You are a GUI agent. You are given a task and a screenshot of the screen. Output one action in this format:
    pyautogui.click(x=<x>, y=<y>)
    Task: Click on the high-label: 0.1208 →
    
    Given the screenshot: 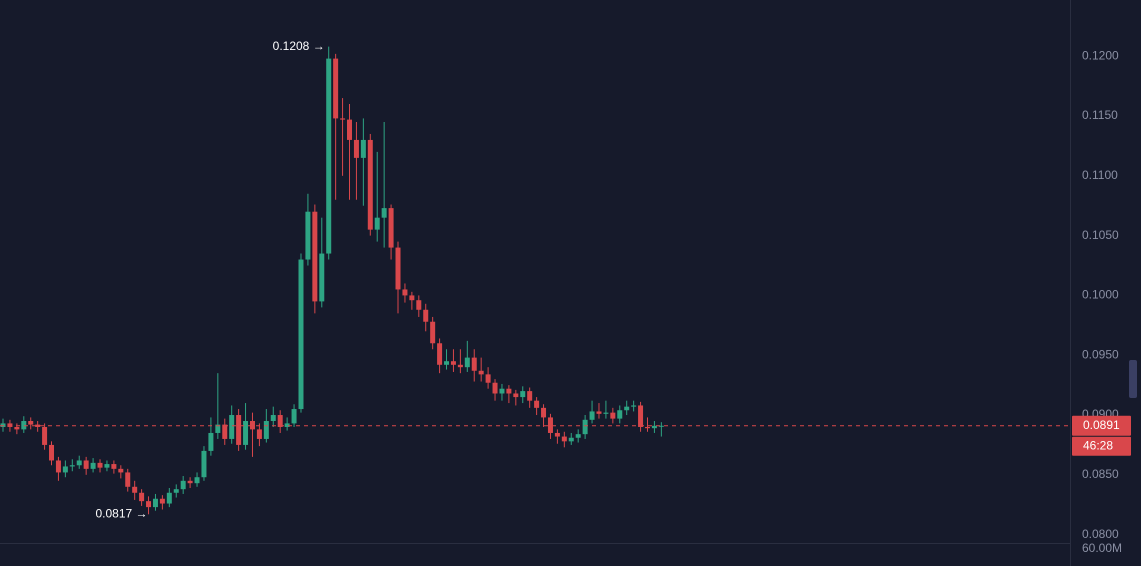 What is the action you would take?
    pyautogui.click(x=299, y=46)
    